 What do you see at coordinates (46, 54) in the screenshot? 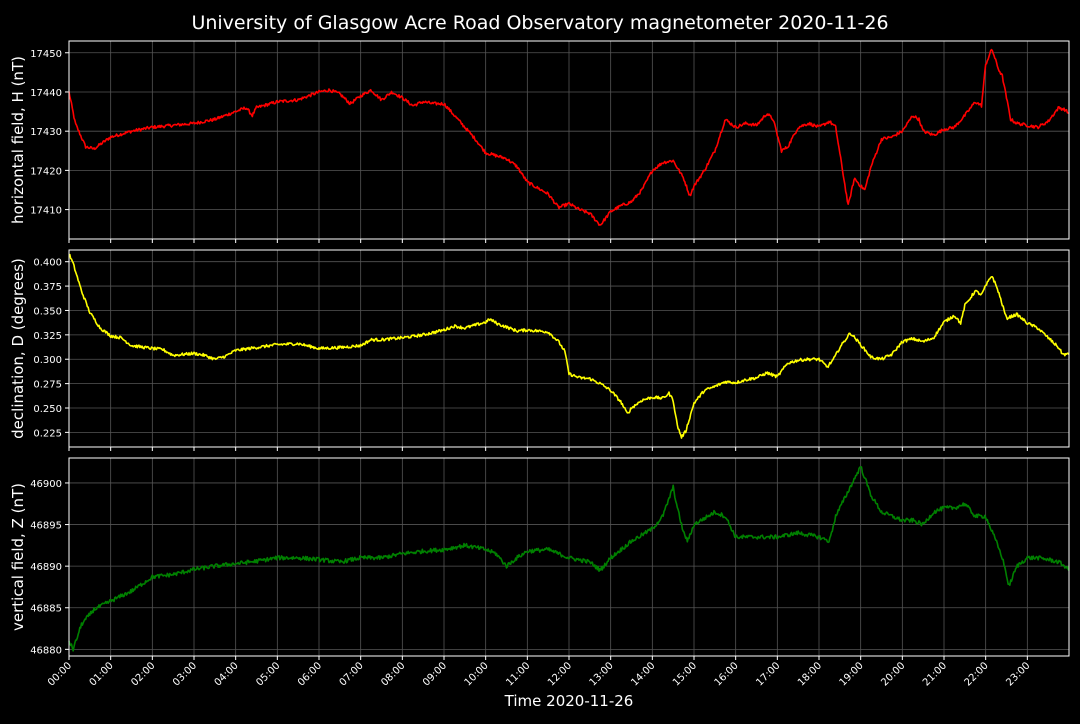
I see `y-tick-label: 17450` at bounding box center [46, 54].